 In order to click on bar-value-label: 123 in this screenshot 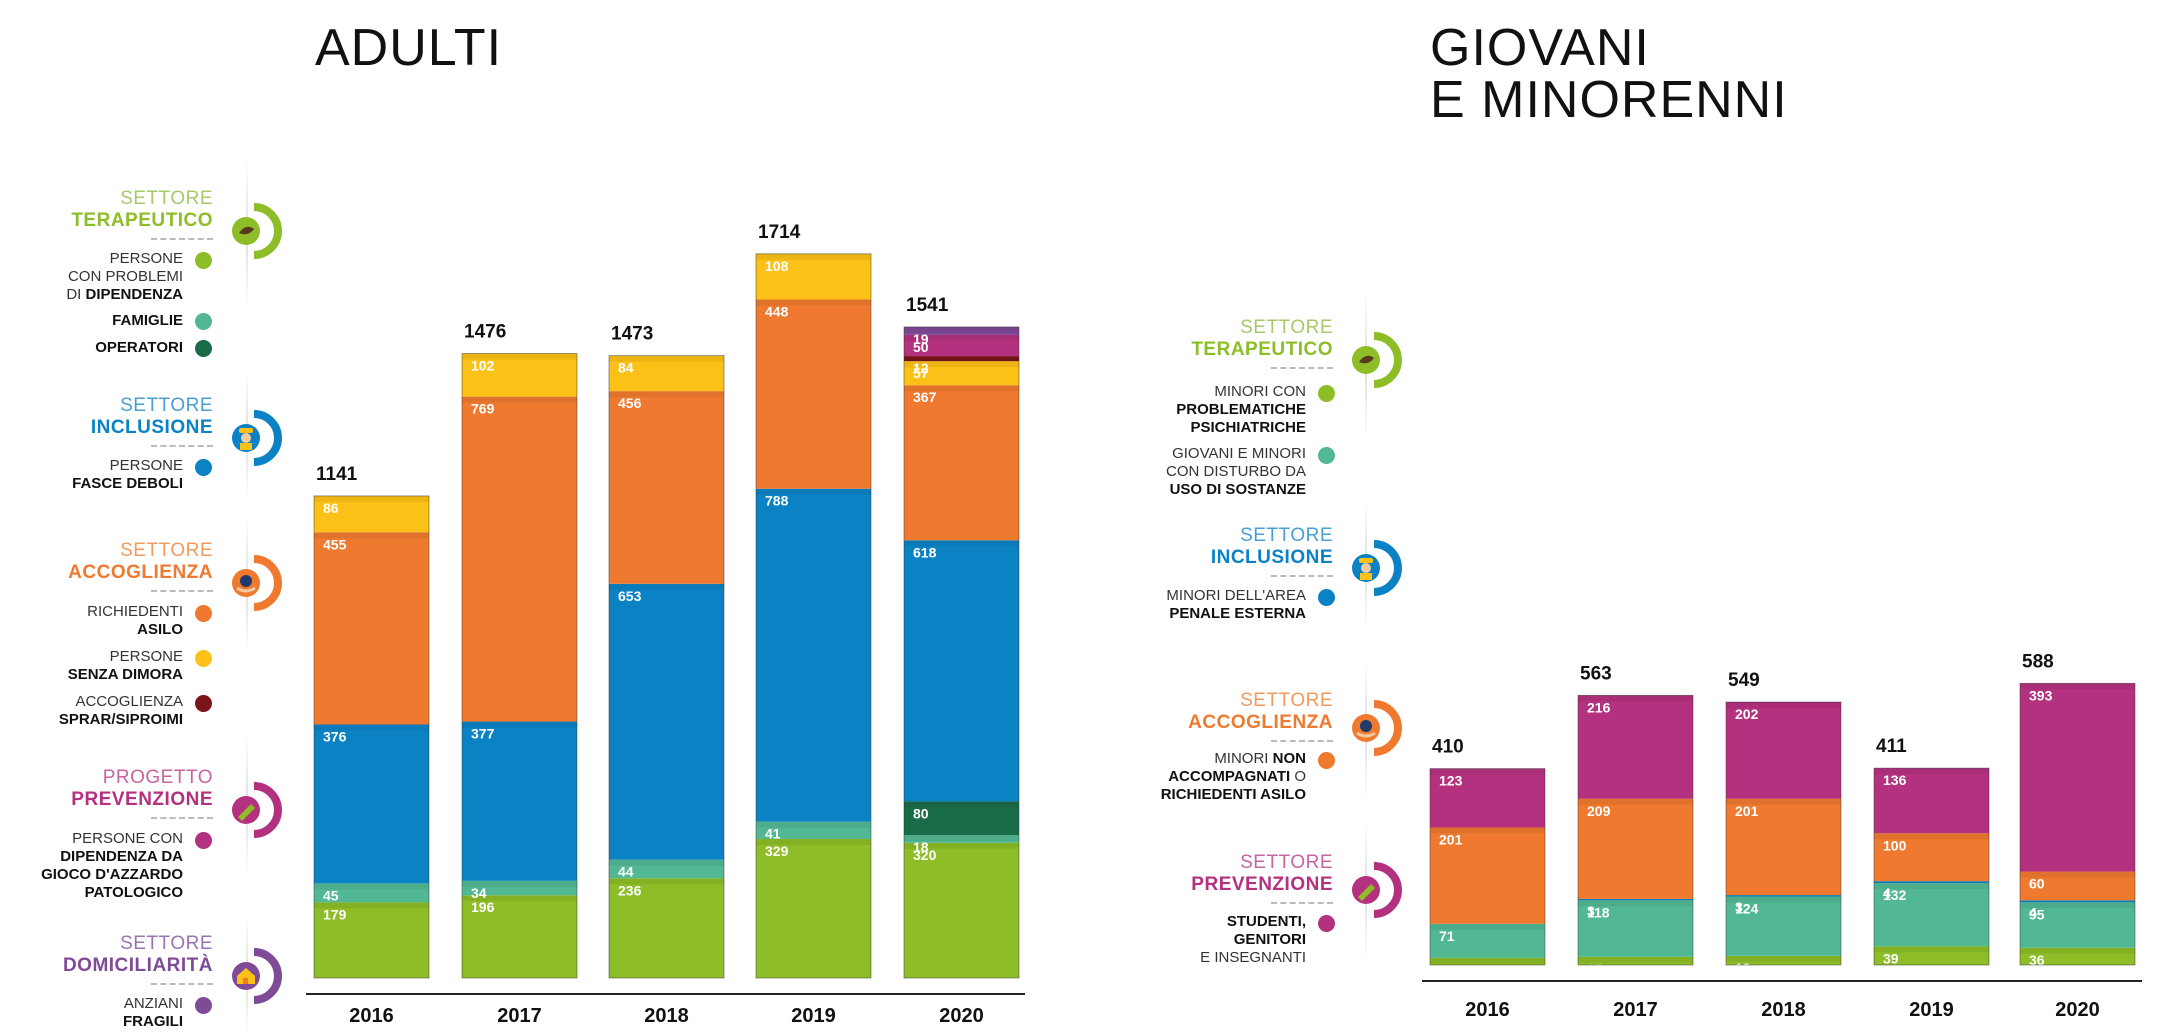, I will do `click(1451, 781)`.